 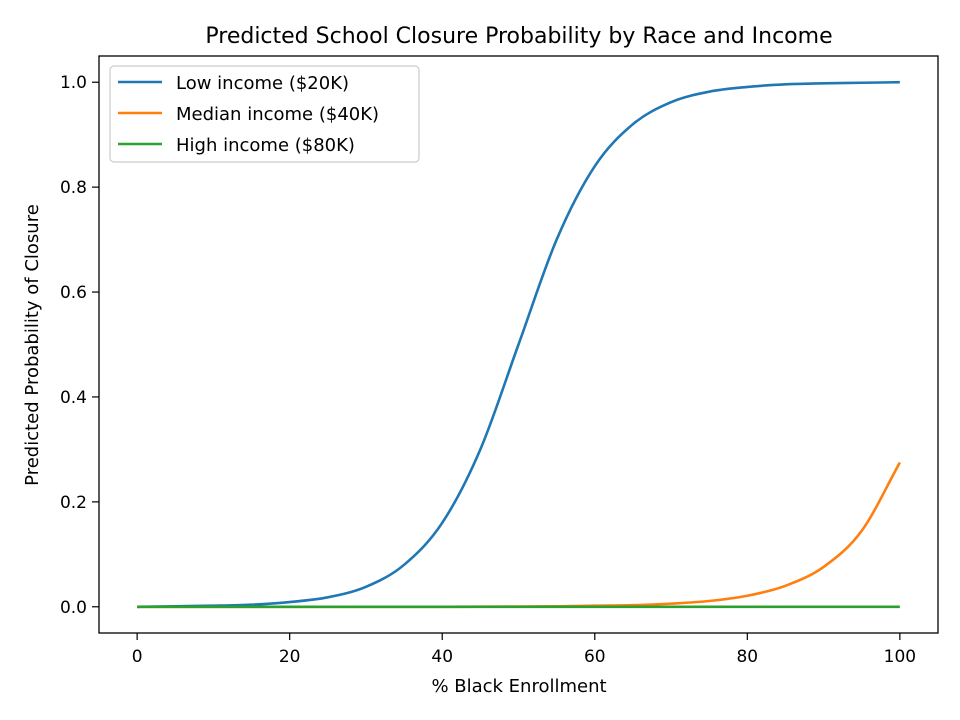 I want to click on y-tick-label: 0.8, so click(x=73, y=188).